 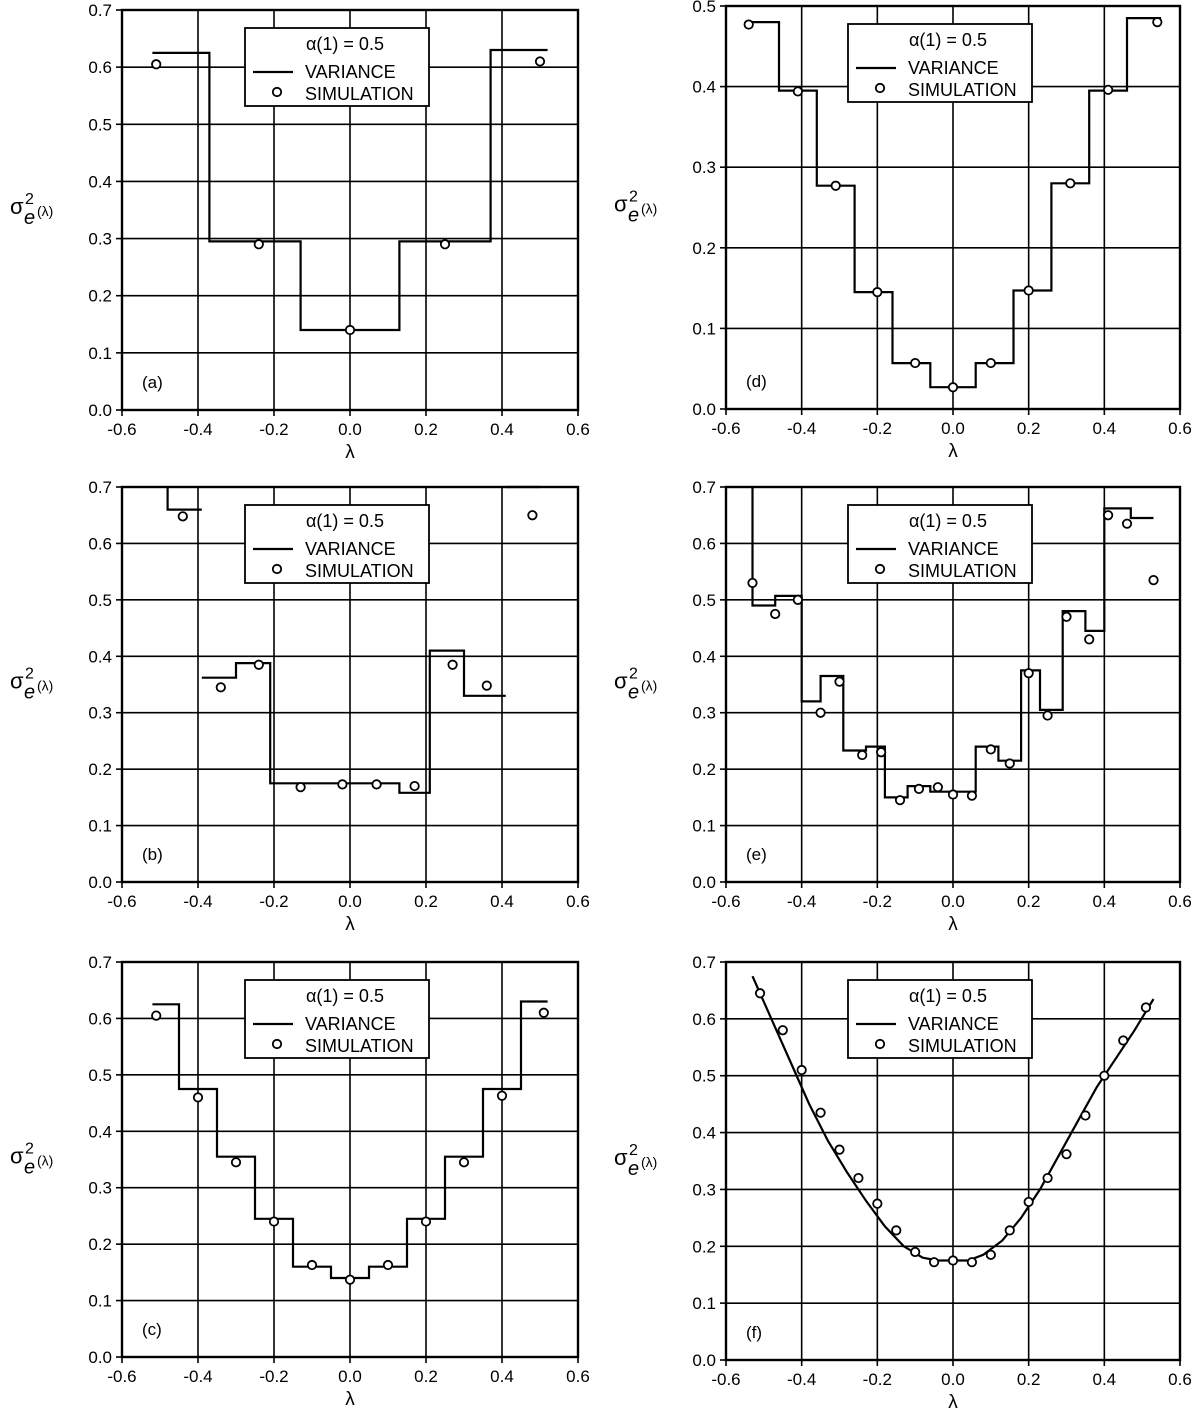 What do you see at coordinates (152, 382) in the screenshot?
I see `panel-label: (a)` at bounding box center [152, 382].